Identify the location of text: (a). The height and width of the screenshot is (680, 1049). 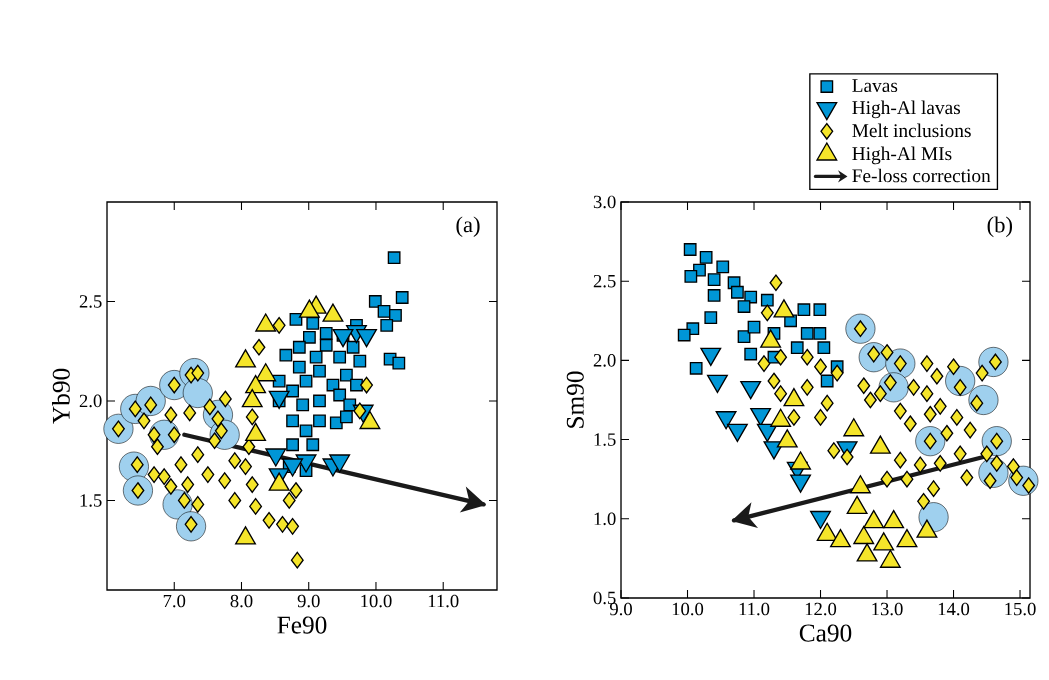
(468, 226).